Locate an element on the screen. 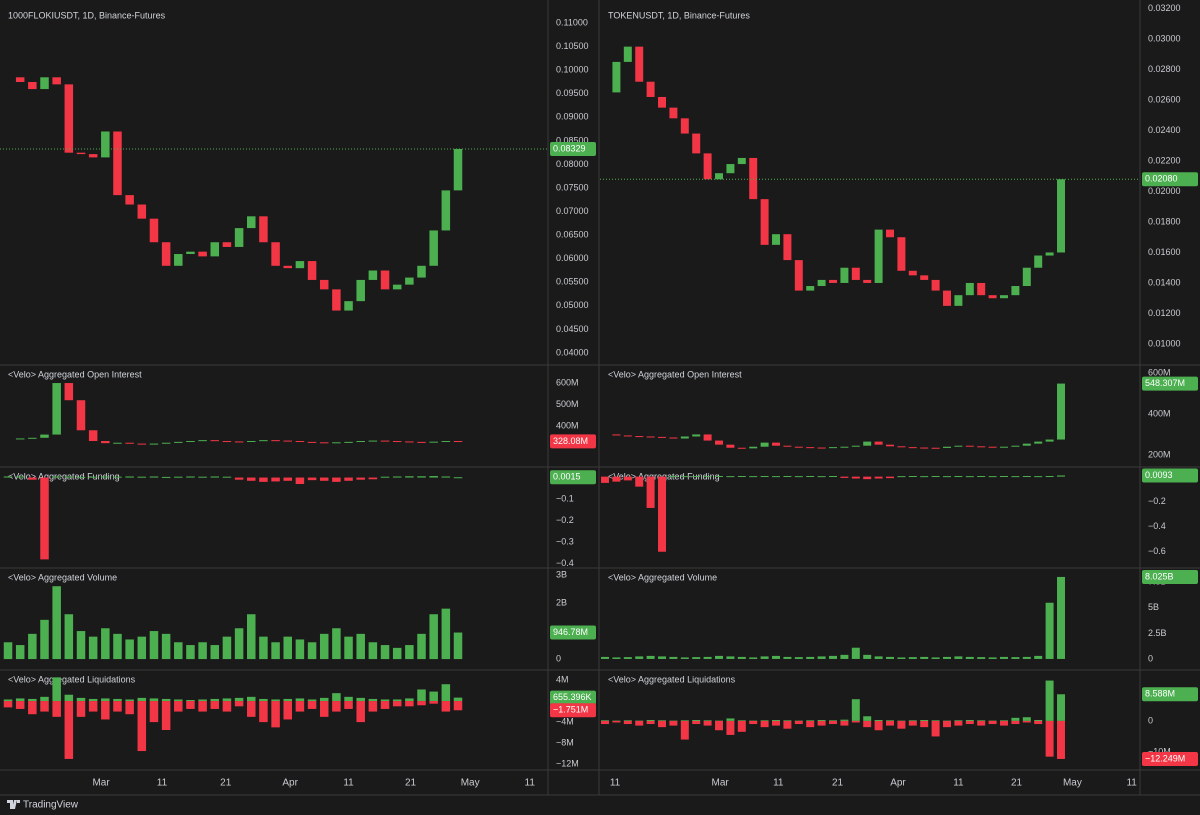  last-value-label: −12.249M is located at coordinates (1165, 758).